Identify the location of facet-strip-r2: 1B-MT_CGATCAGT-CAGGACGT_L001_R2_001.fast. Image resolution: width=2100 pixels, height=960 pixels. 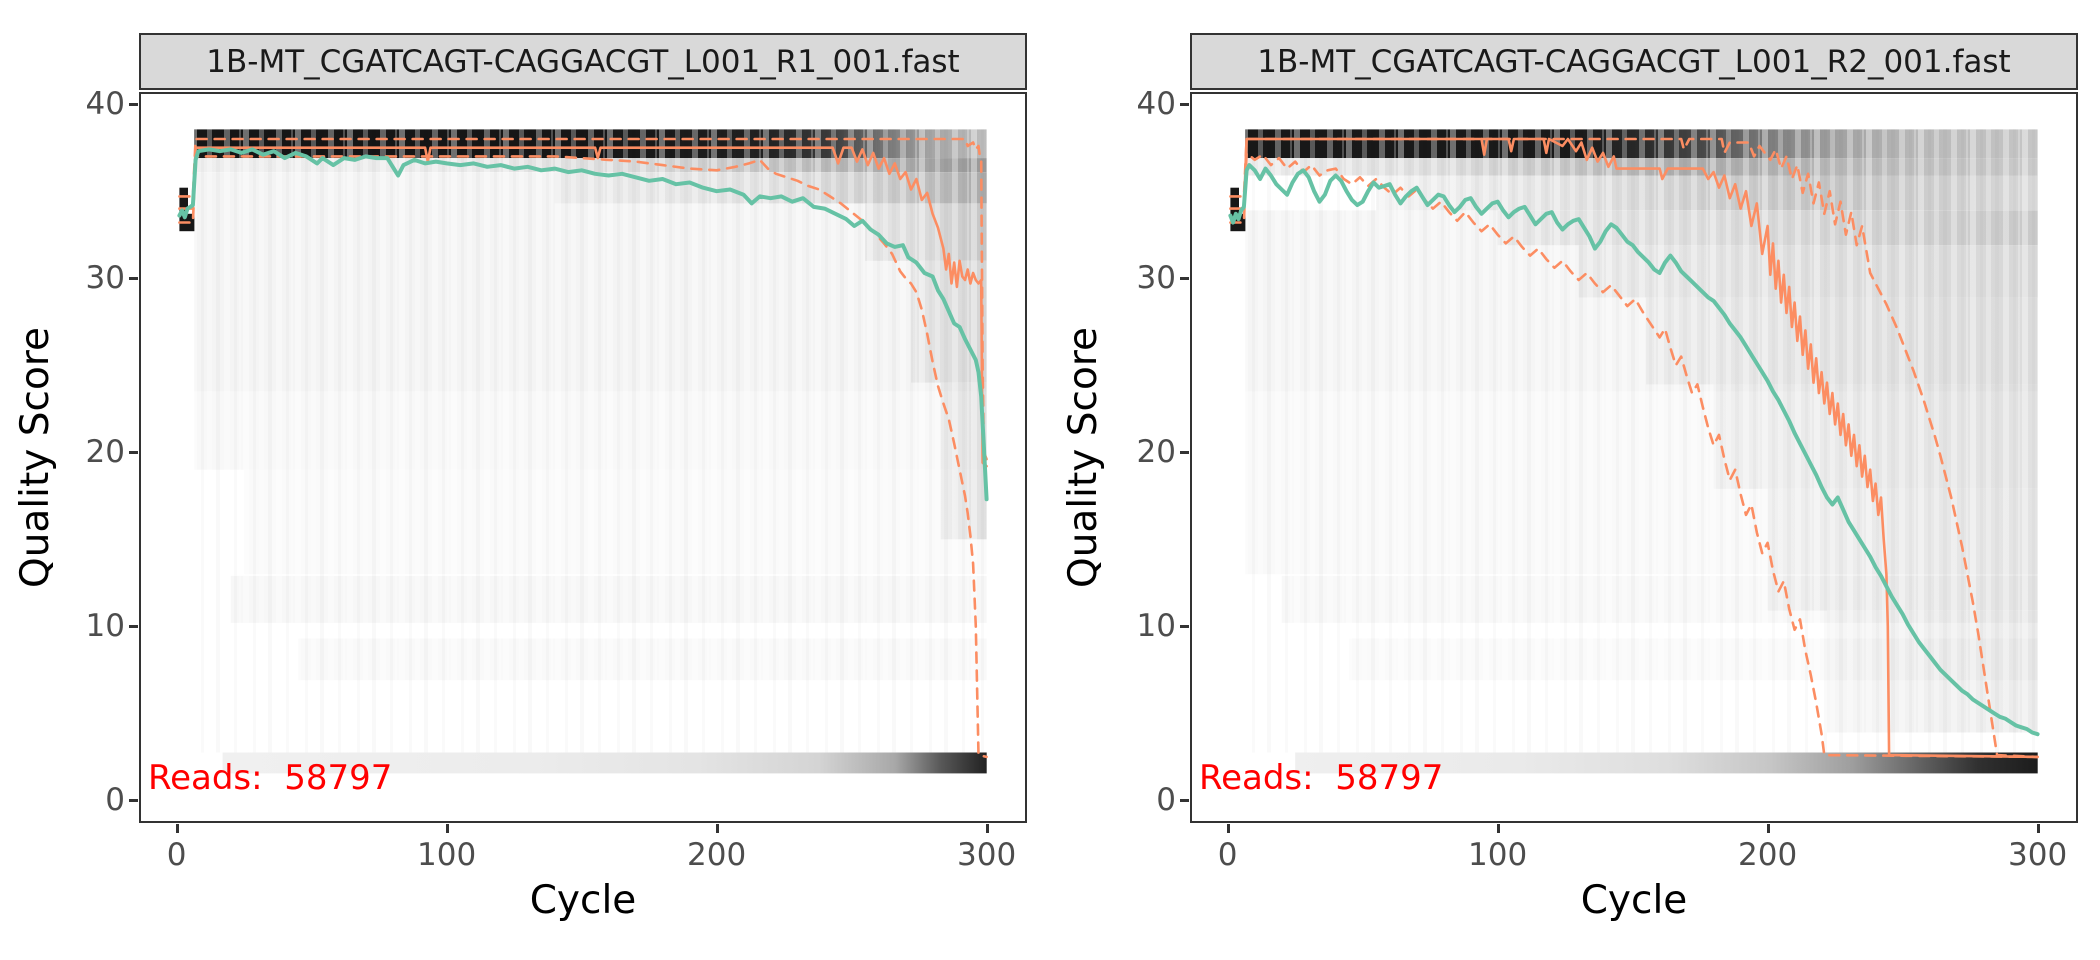
(1634, 61).